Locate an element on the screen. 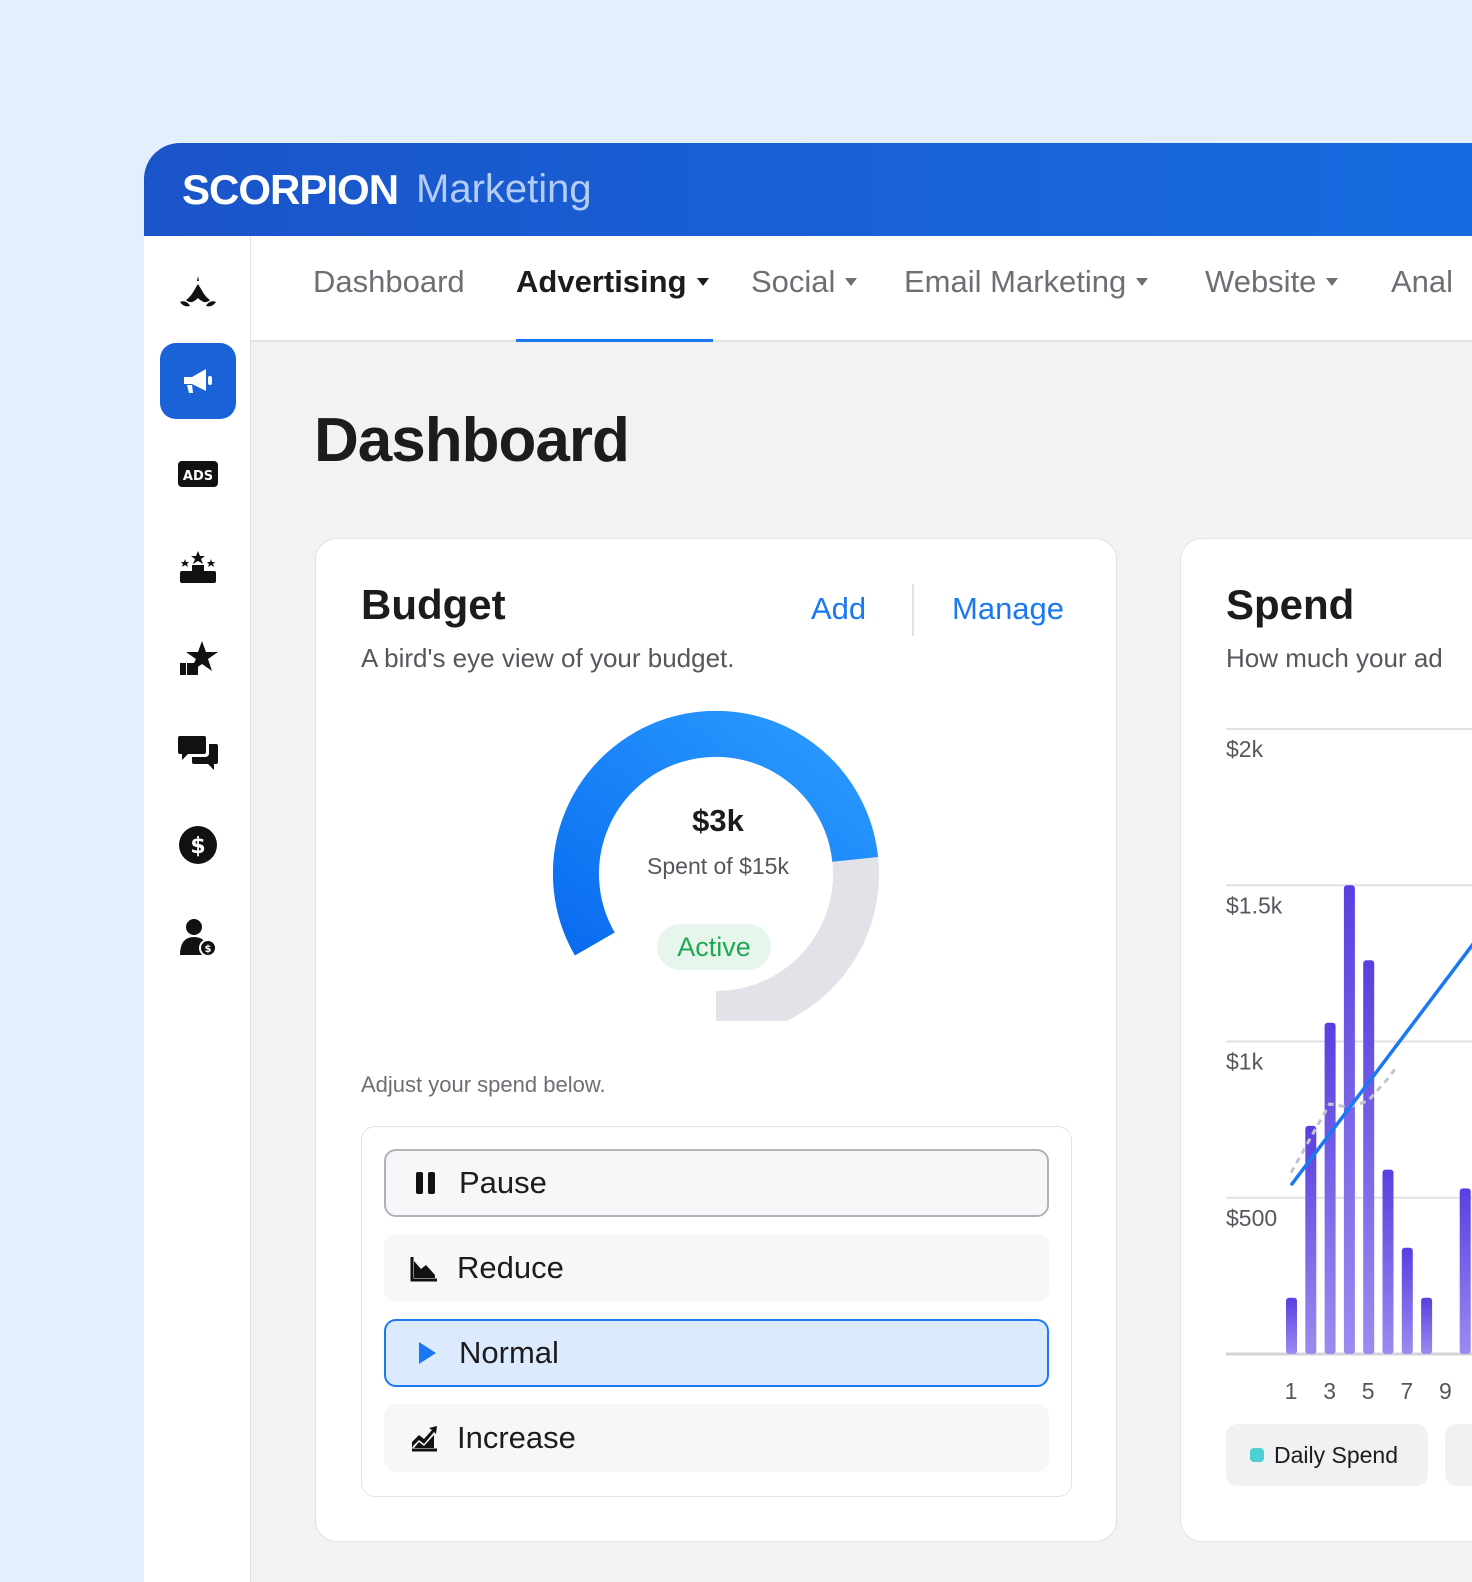 This screenshot has width=1472, height=1582. gauge-ring is located at coordinates (716, 873).